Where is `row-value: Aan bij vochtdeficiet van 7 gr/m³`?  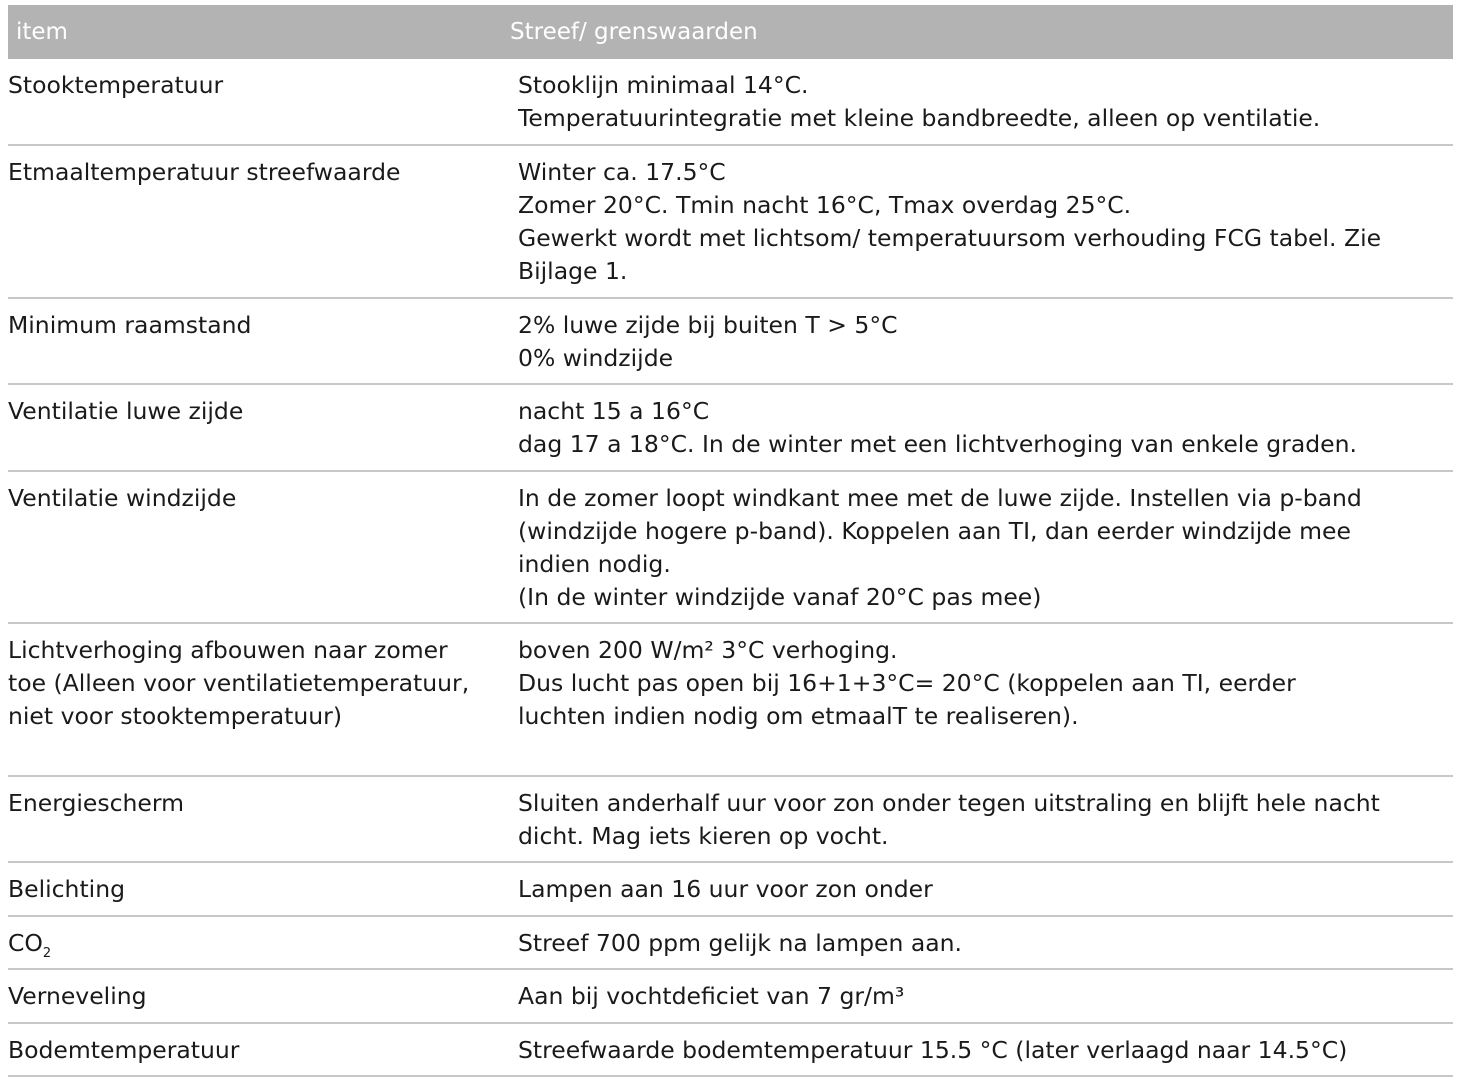
row-value: Aan bij vochtdeficiet van 7 gr/m³ is located at coordinates (985, 996).